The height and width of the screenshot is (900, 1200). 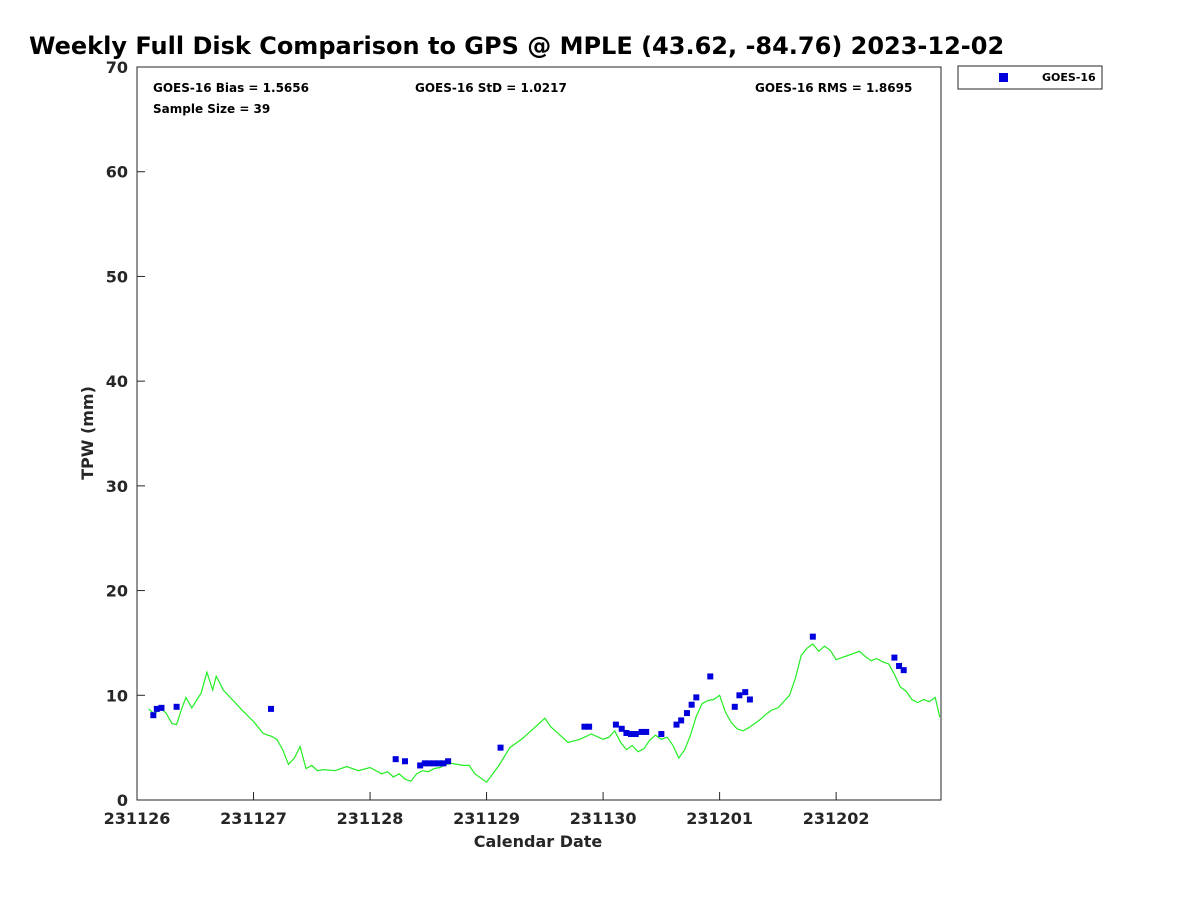 I want to click on legend: GOES-16, so click(x=1030, y=77).